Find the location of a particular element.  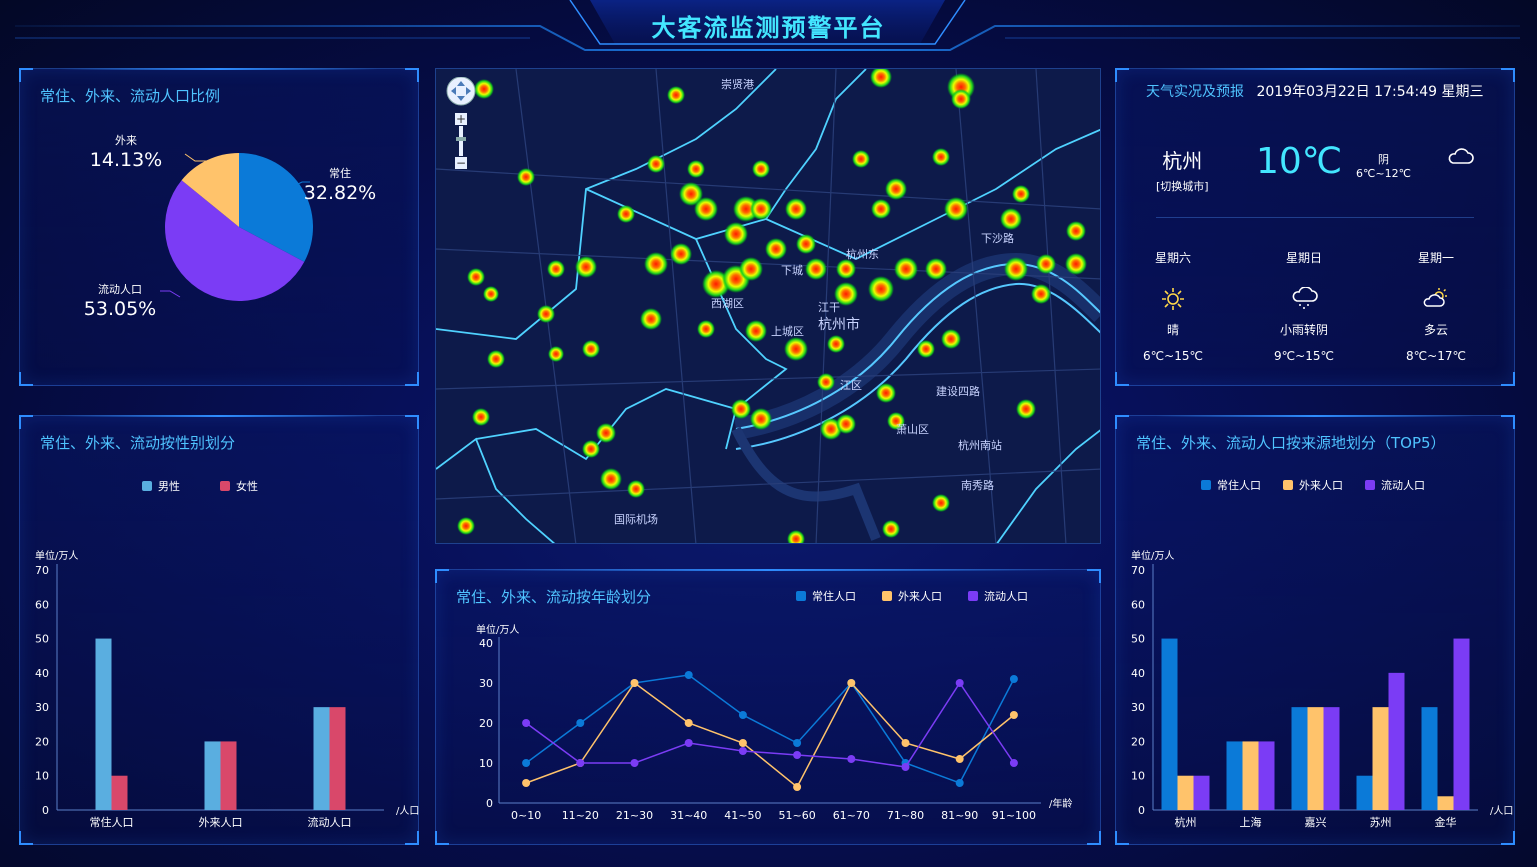

x-tick-label: 61~70 is located at coordinates (851, 815).